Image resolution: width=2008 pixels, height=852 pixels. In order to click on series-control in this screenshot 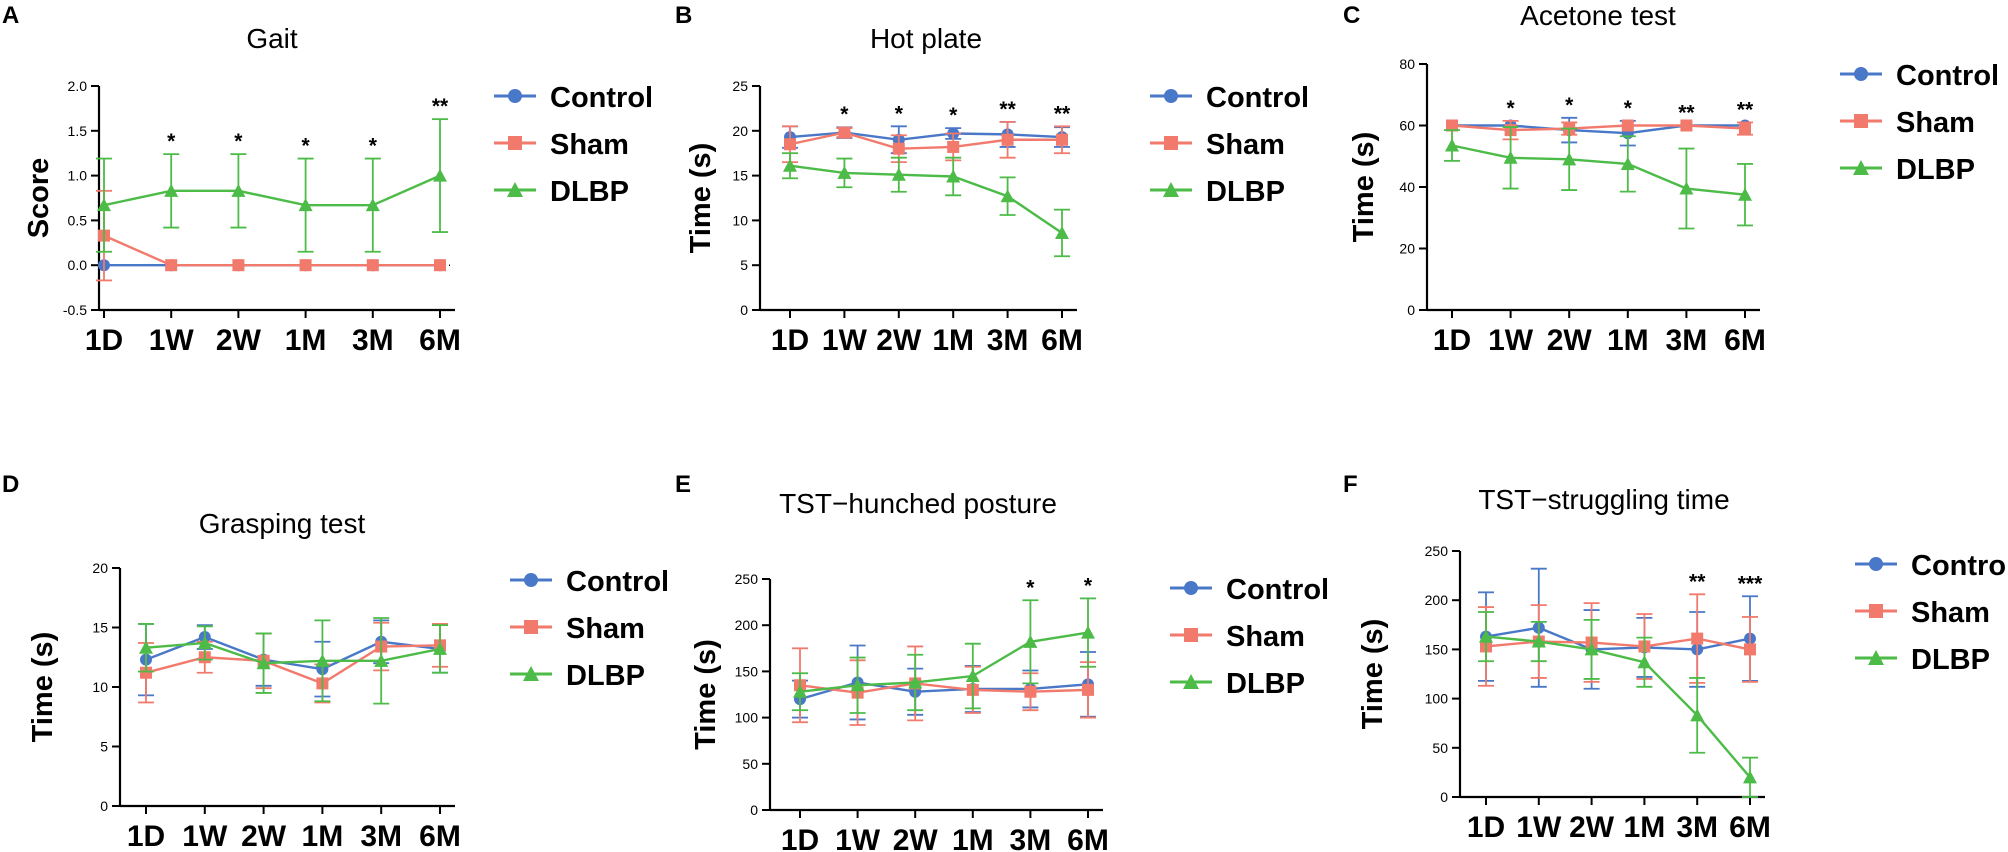, I will do `click(944, 682)`.